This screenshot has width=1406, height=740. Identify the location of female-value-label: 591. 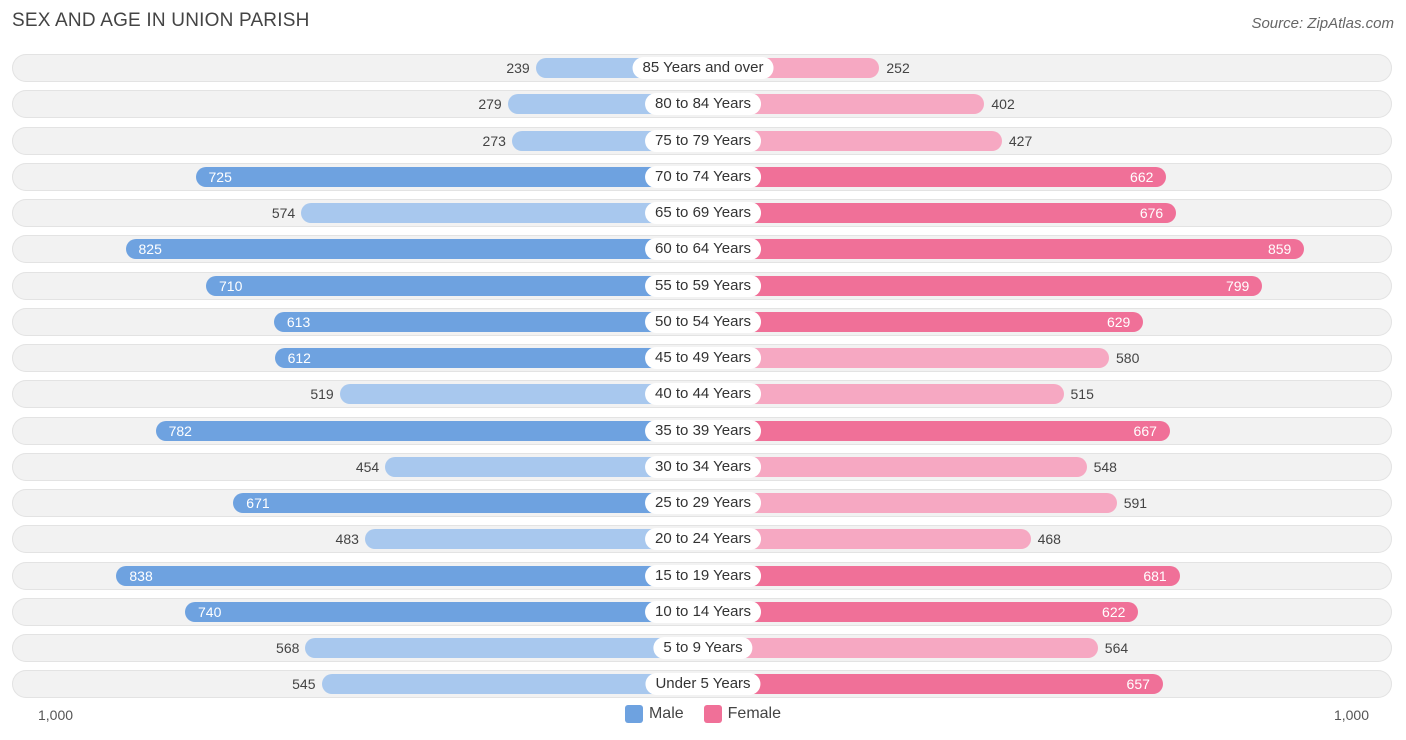
(1135, 503).